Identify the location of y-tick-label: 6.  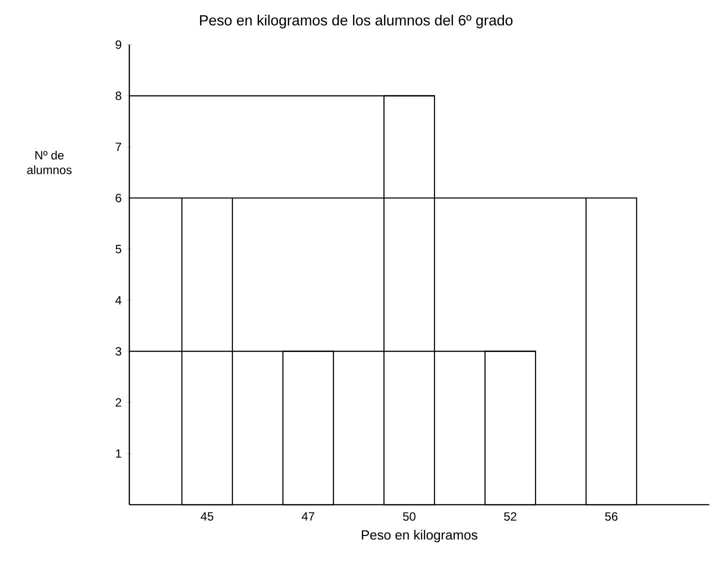
(119, 198).